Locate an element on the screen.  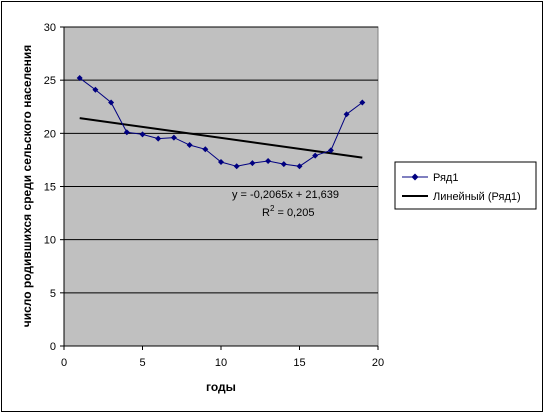
trendline-equation: y = -0,2065x + 21,639 is located at coordinates (285, 195).